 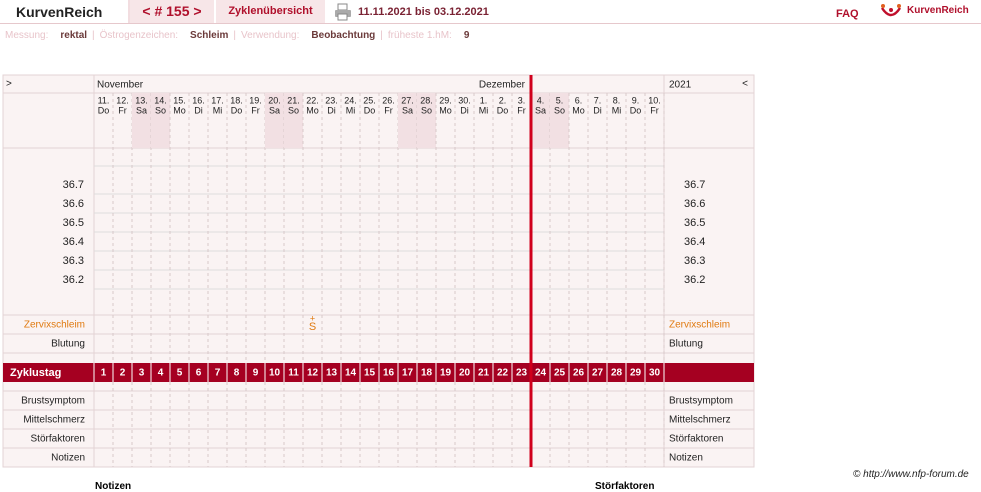 I want to click on day-date: 1., so click(x=484, y=100).